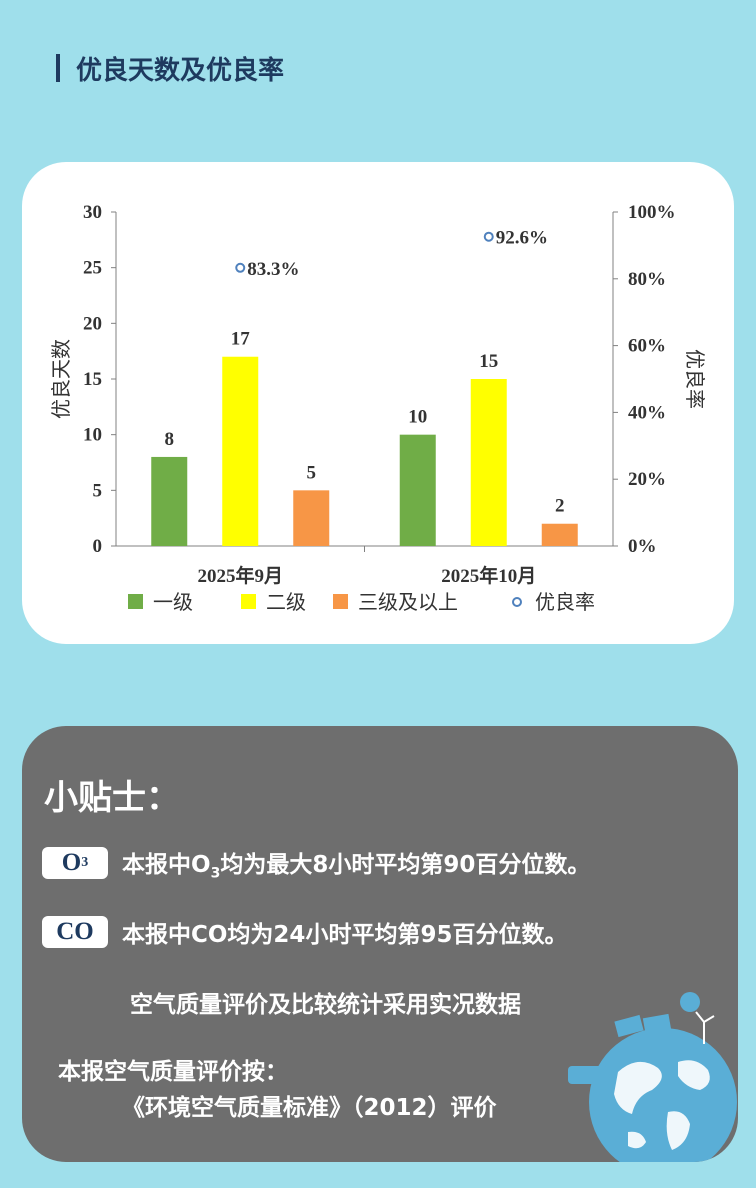 Image resolution: width=756 pixels, height=1188 pixels. Describe the element at coordinates (309, 1108) in the screenshot. I see `standard-name: 《环境空气质量标准》（2012）评价` at that location.